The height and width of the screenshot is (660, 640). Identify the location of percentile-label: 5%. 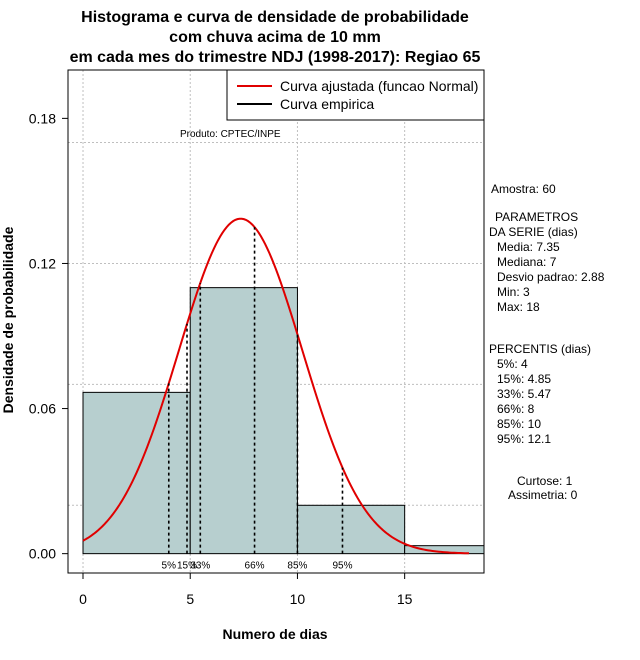
(169, 566).